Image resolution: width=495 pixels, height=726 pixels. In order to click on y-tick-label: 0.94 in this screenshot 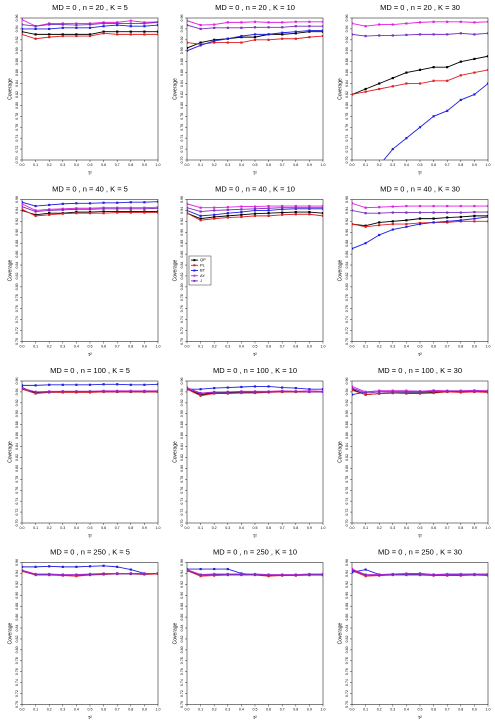, I will do `click(17, 391)`.